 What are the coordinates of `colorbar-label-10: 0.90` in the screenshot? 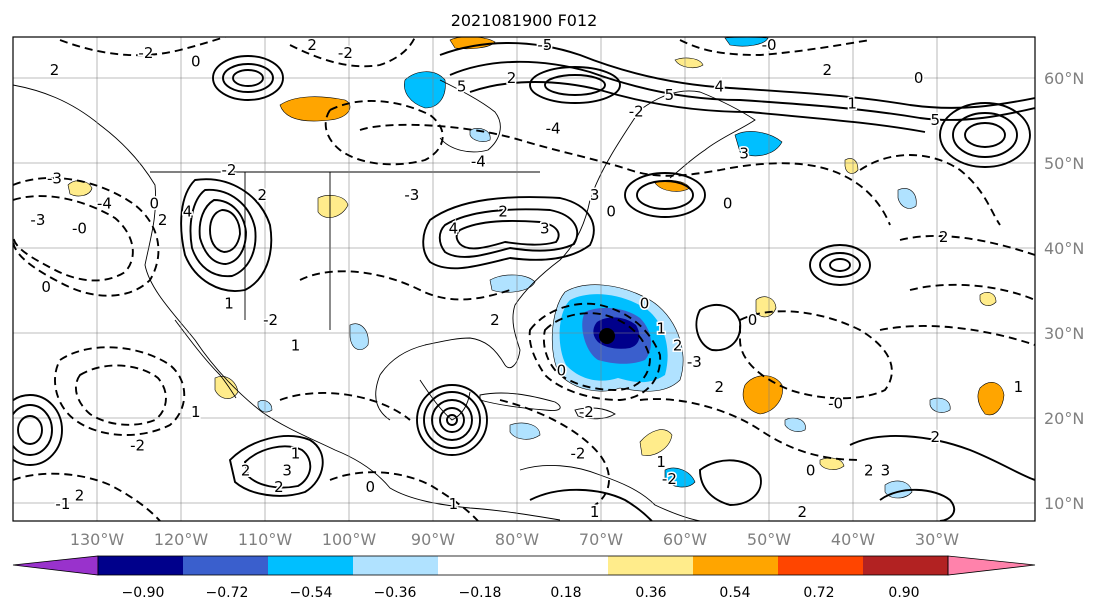 It's located at (903, 593).